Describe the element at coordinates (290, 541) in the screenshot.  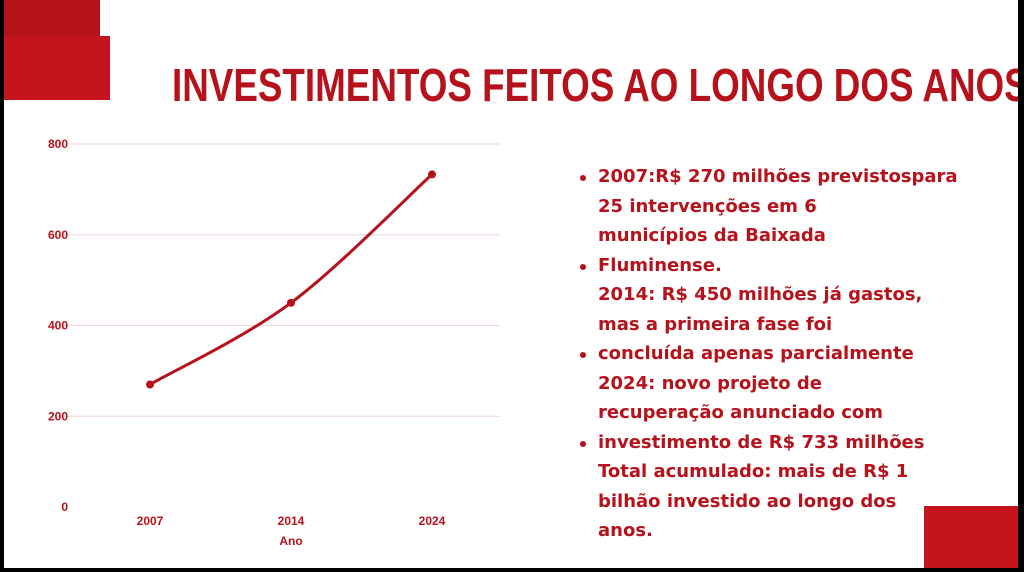
I see `x-axis-label: Ano` at that location.